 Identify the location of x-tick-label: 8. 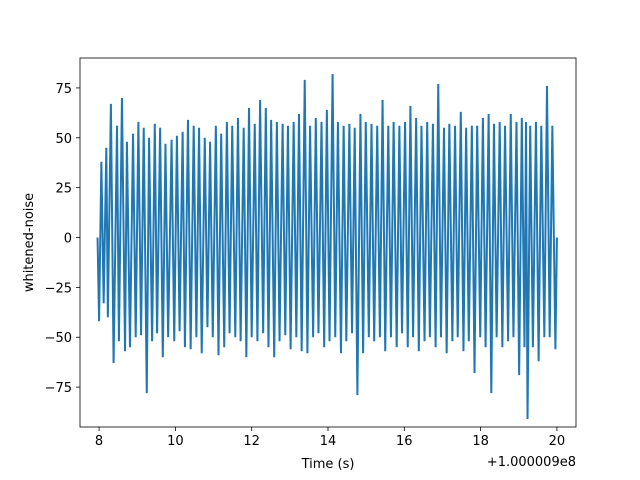
(99, 441).